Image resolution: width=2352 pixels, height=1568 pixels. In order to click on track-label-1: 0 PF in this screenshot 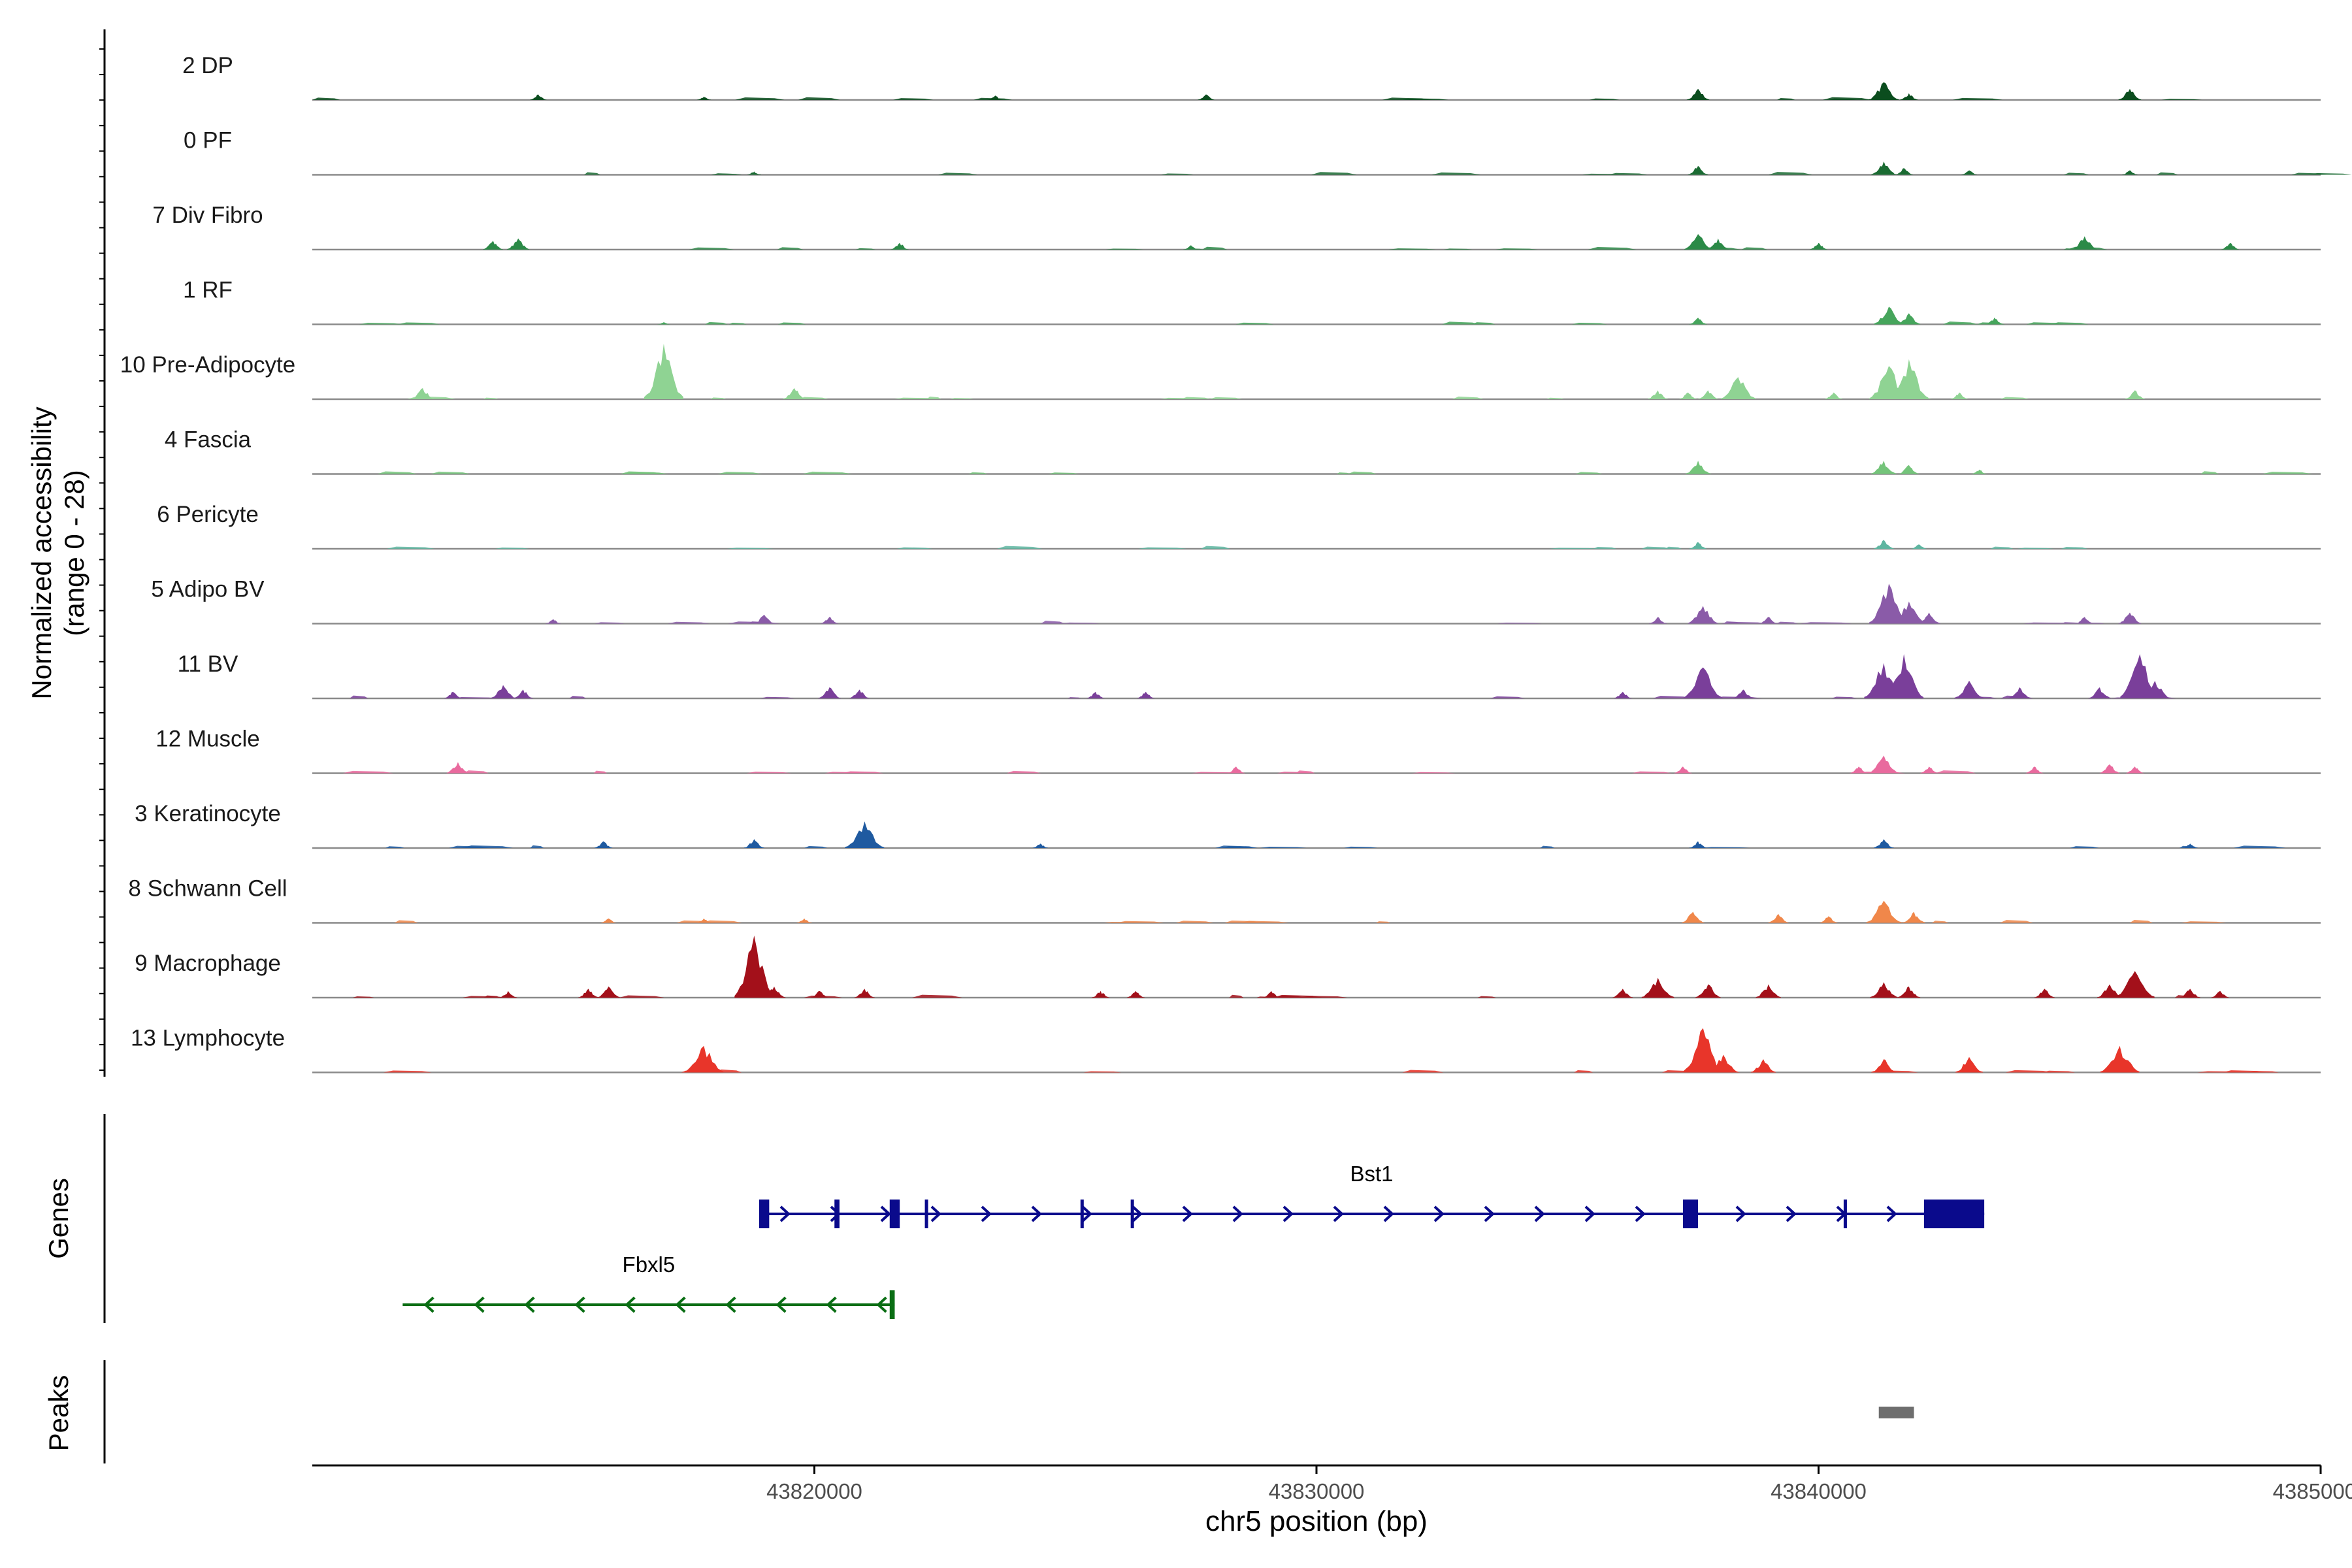, I will do `click(208, 141)`.